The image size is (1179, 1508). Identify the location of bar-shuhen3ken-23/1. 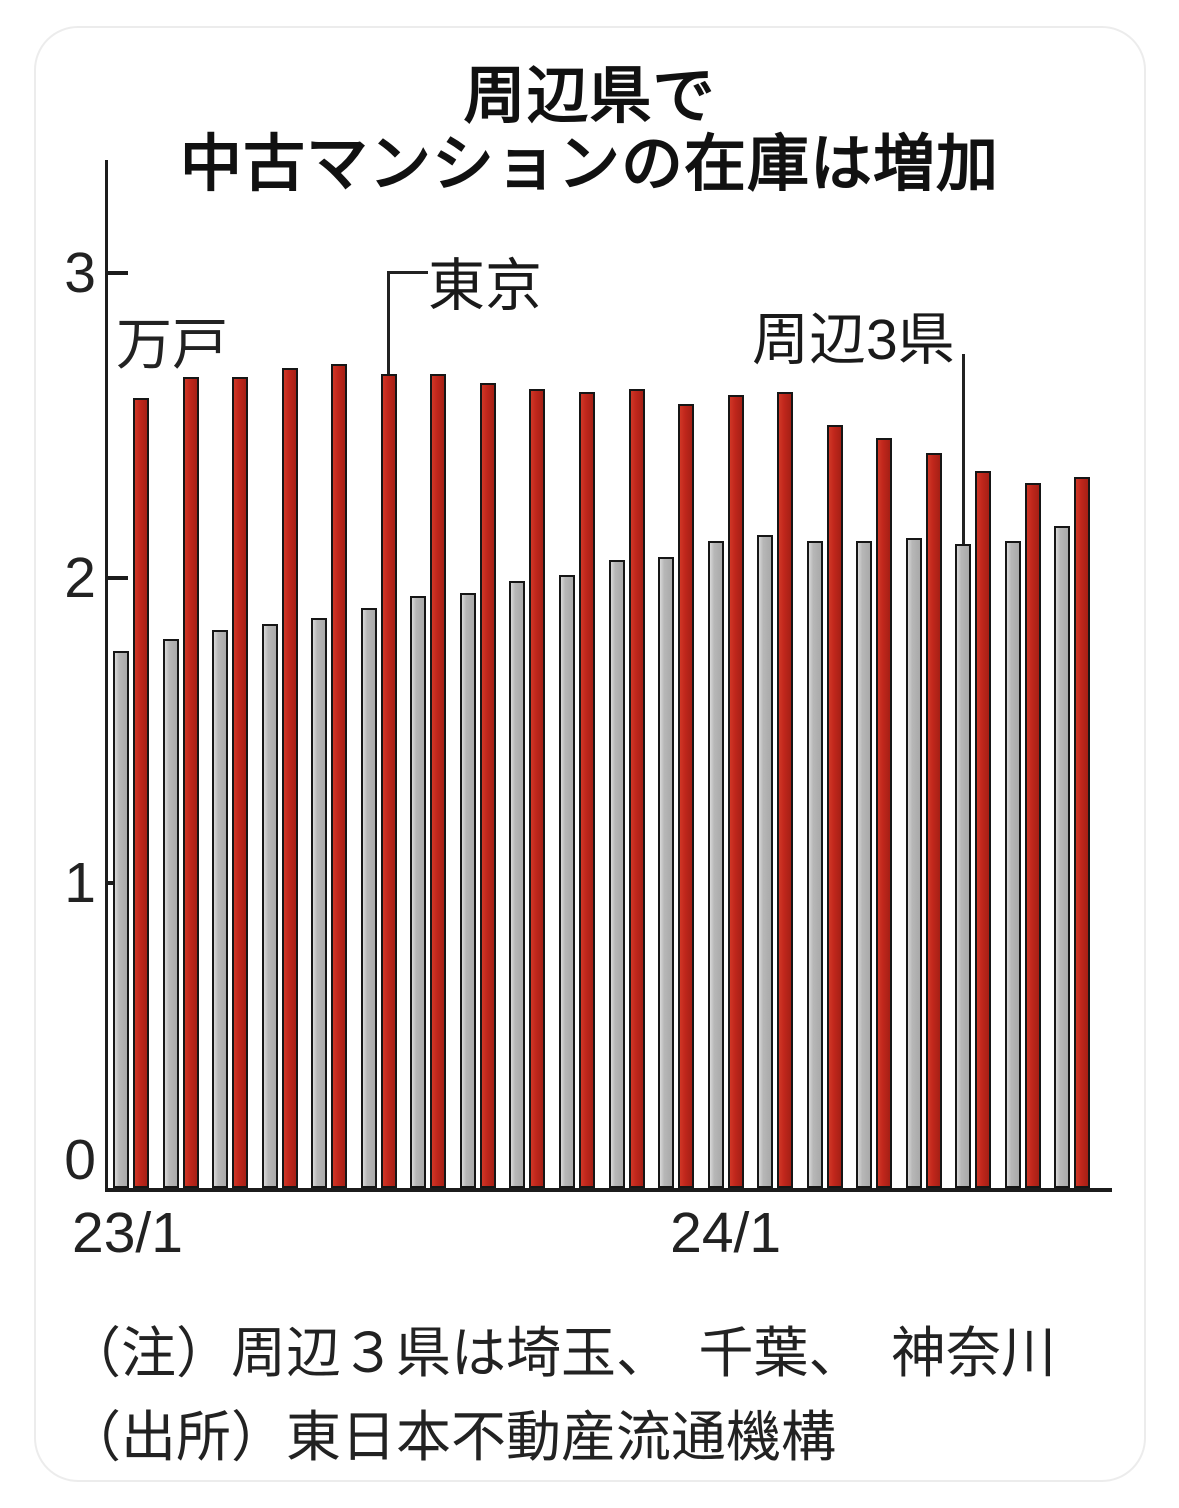
(121, 919).